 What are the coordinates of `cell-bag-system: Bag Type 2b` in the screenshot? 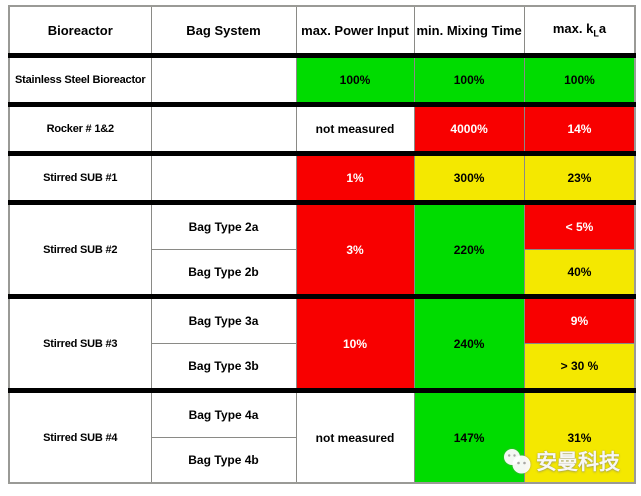 It's located at (223, 273).